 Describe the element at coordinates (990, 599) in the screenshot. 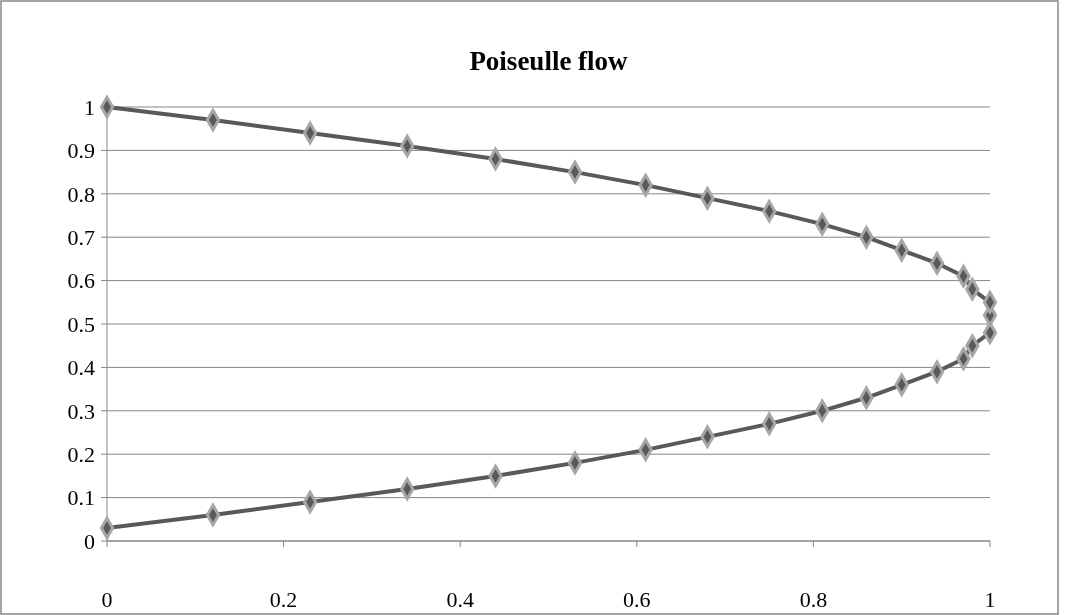

I see `x-tick-label: 1` at that location.